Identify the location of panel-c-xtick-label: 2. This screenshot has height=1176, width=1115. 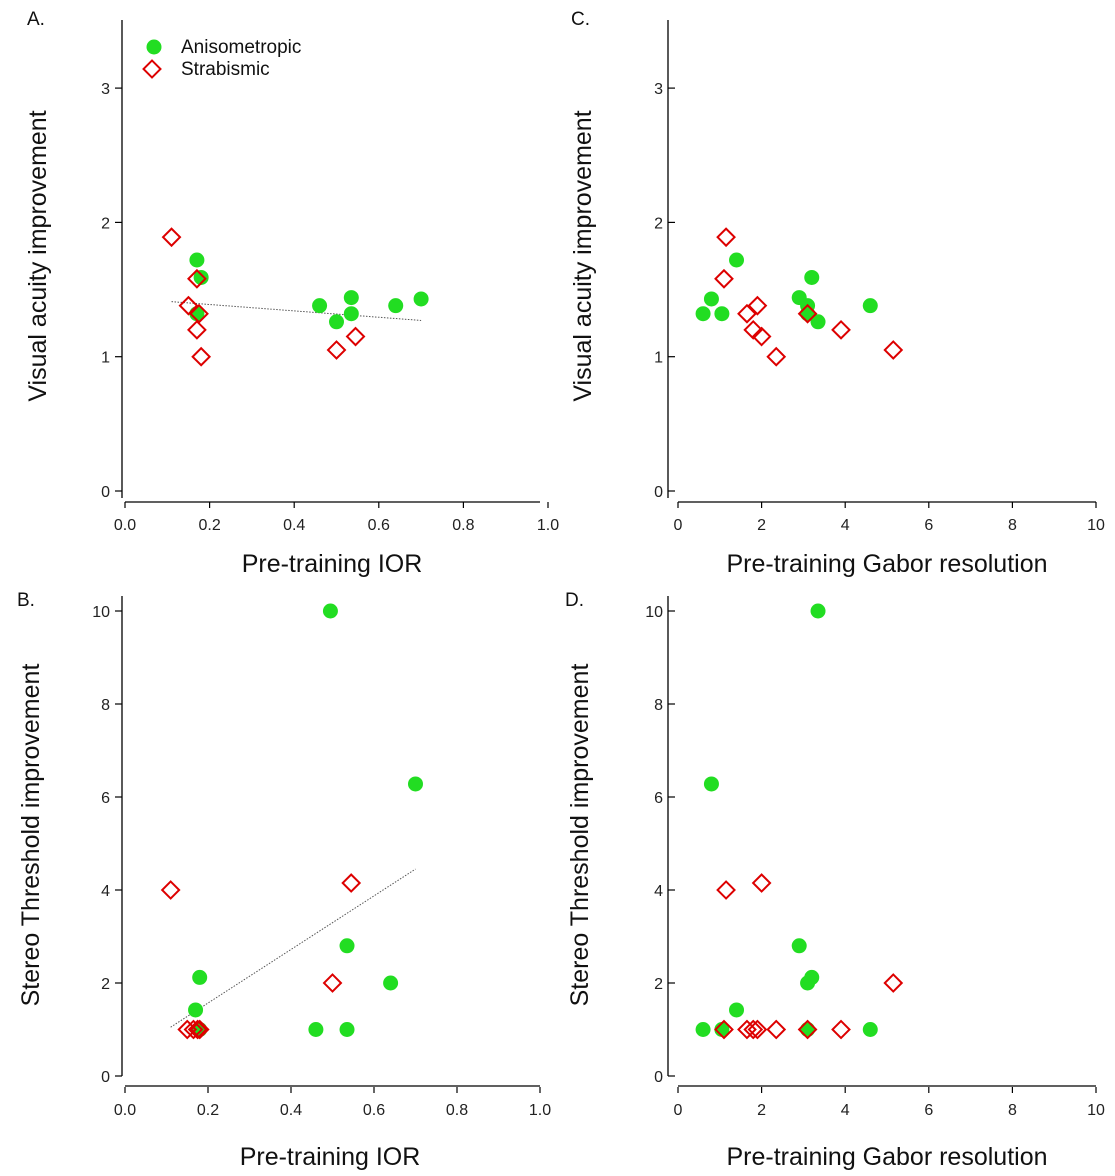
(761, 525).